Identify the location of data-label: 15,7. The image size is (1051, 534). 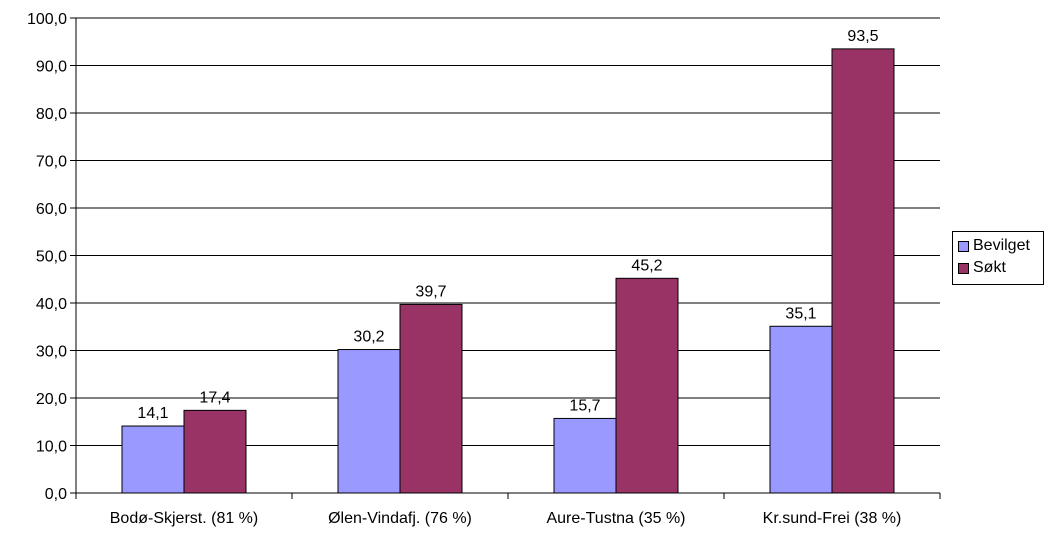
(584, 405).